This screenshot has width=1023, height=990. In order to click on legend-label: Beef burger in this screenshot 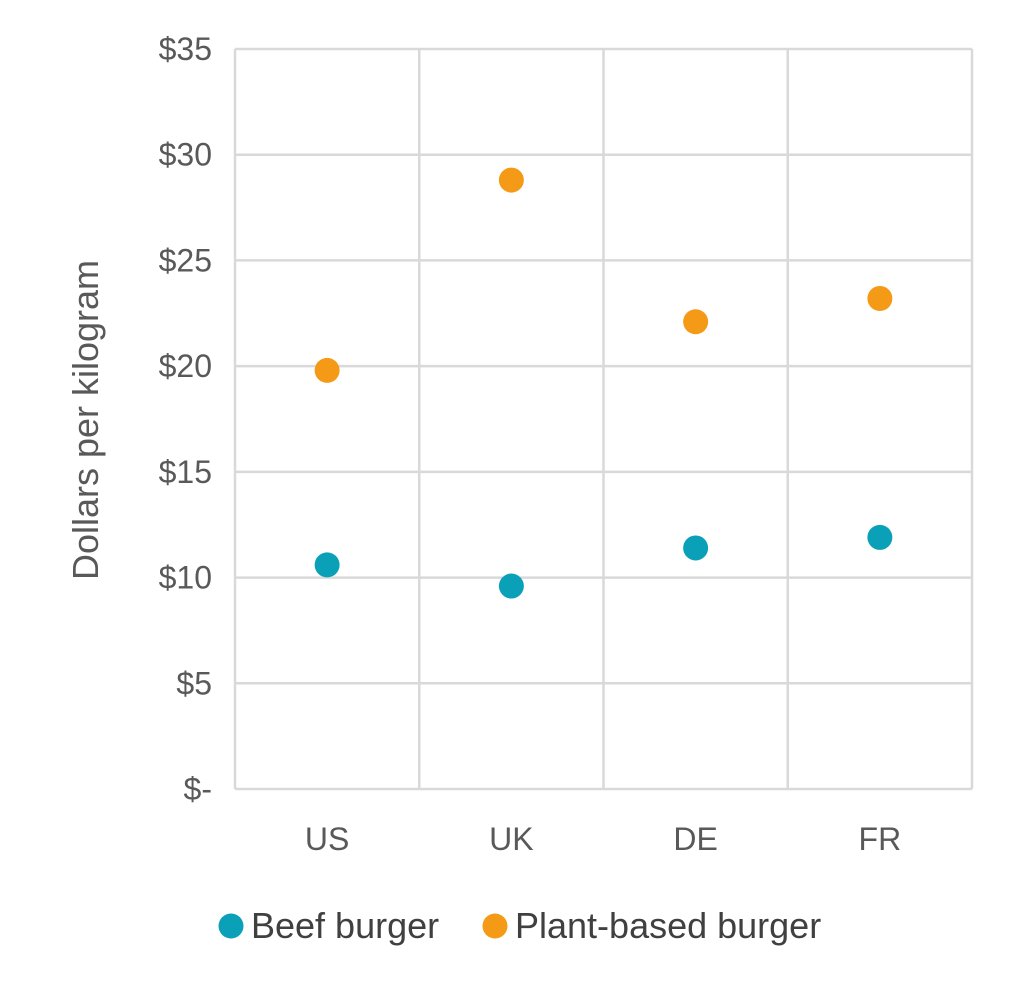, I will do `click(345, 925)`.